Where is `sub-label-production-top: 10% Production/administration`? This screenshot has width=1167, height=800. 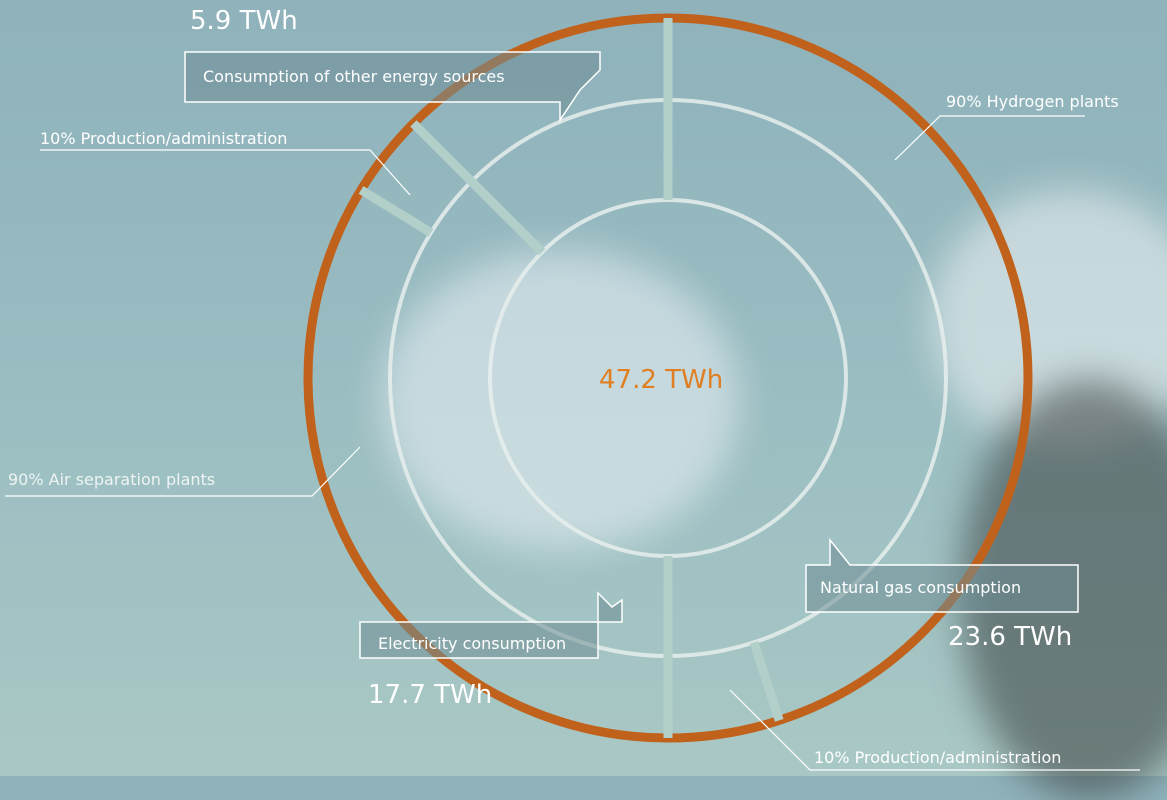 sub-label-production-top: 10% Production/administration is located at coordinates (164, 138).